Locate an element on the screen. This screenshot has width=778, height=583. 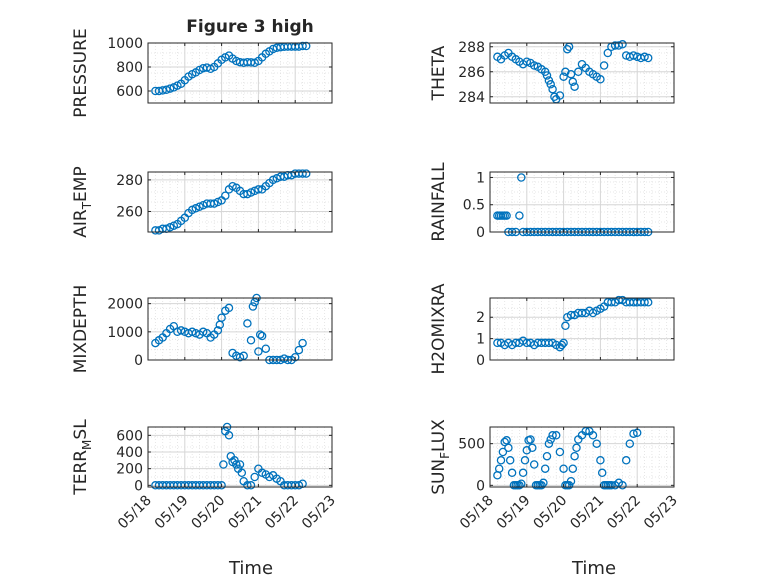
y-axis-label: PRESSURE is located at coordinates (81, 72).